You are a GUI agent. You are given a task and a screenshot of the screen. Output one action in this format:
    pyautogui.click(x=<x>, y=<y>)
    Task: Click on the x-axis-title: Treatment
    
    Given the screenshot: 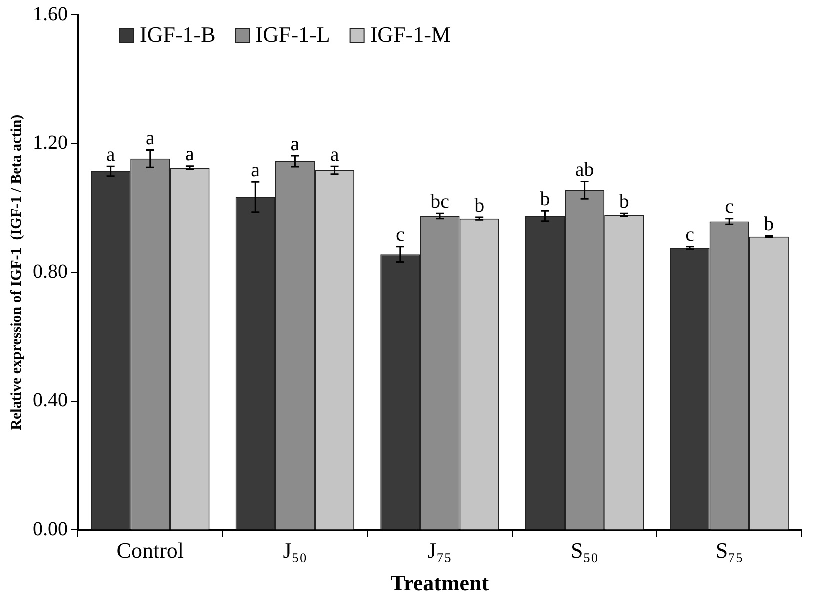 What is the action you would take?
    pyautogui.click(x=440, y=583)
    